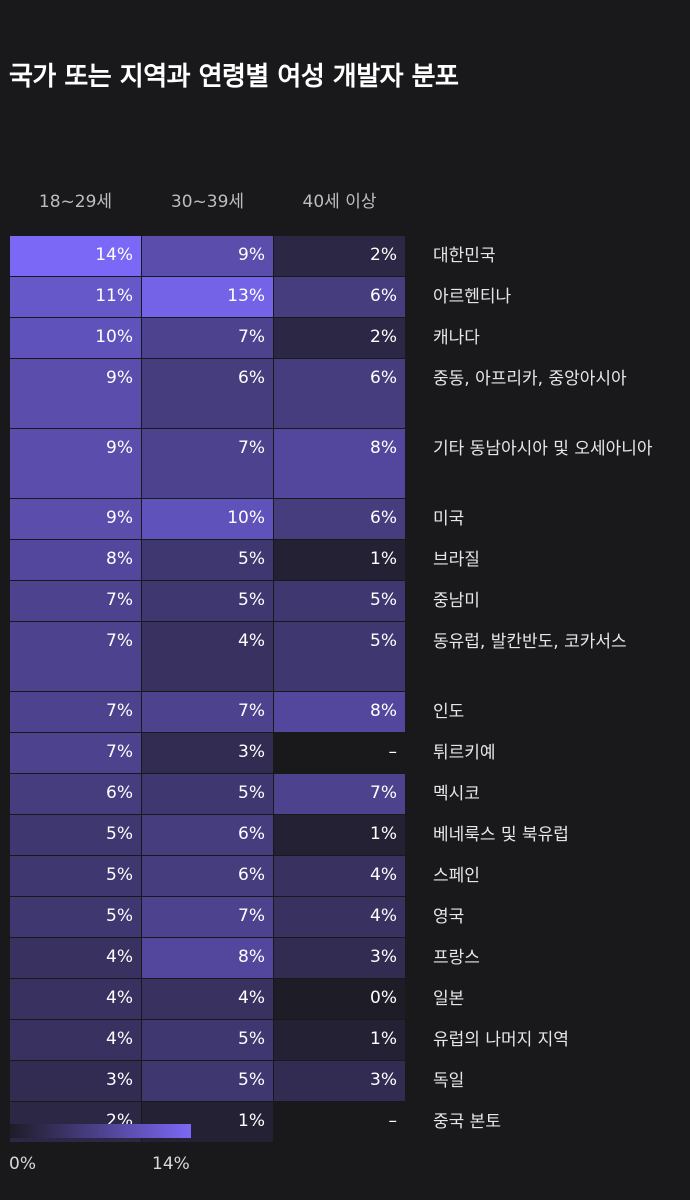 This screenshot has width=690, height=1200. Describe the element at coordinates (449, 999) in the screenshot. I see `row-label: 일본` at that location.